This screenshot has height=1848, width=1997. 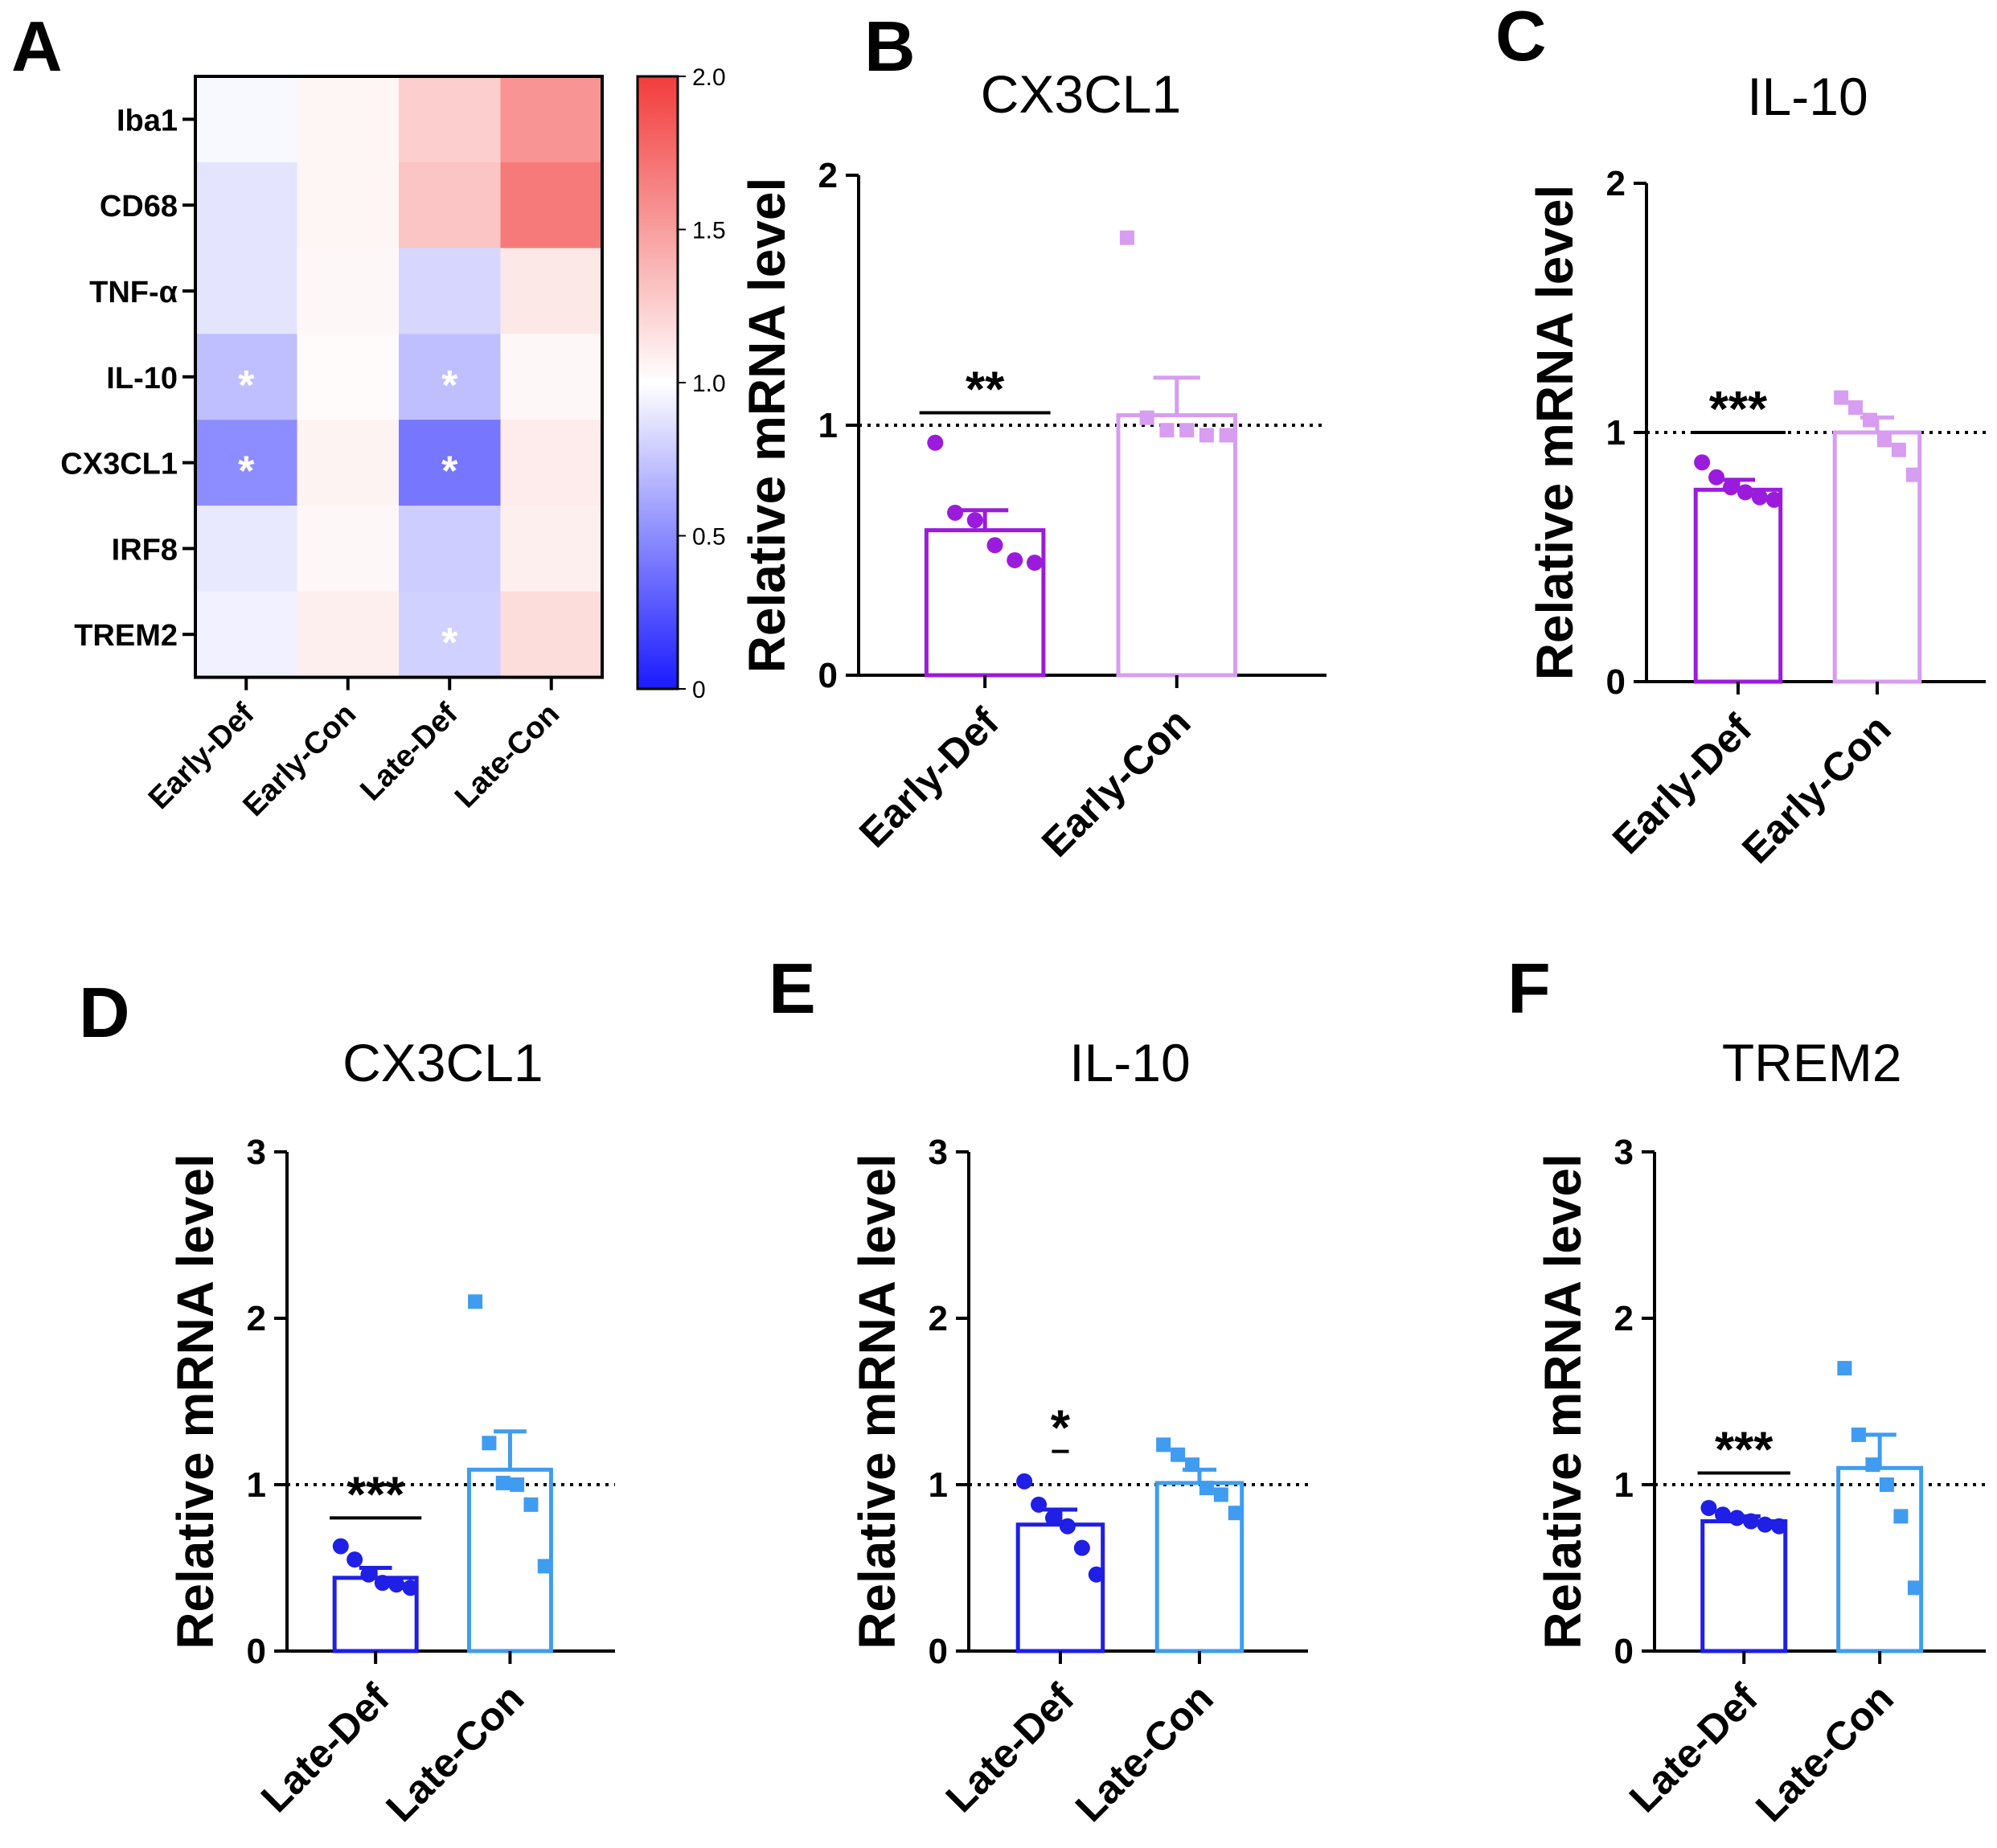 I want to click on heatmap-row-label: CD68, so click(x=139, y=206).